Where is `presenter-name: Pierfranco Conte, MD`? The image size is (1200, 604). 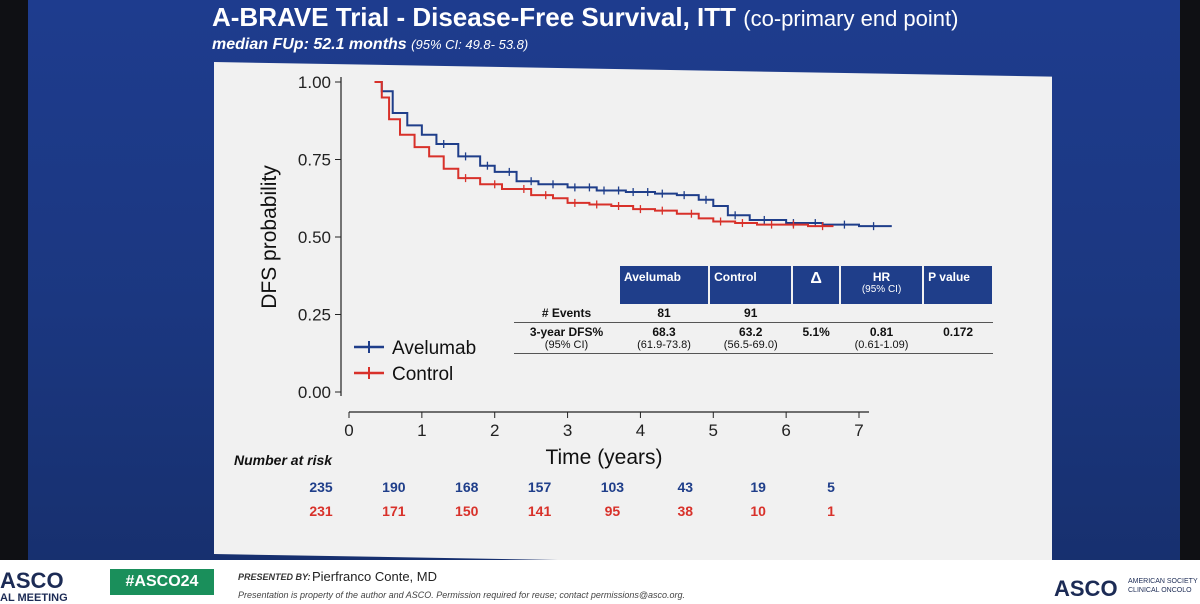
presenter-name: Pierfranco Conte, MD is located at coordinates (374, 576).